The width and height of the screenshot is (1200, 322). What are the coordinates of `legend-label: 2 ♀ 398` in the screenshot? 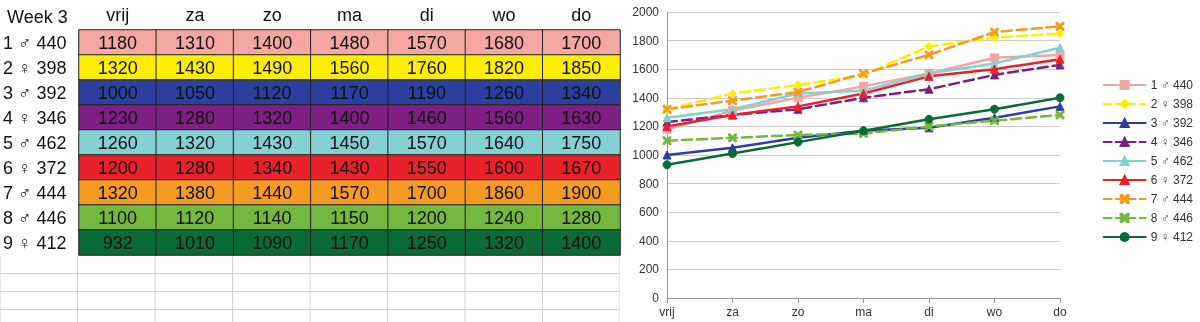 It's located at (1172, 104).